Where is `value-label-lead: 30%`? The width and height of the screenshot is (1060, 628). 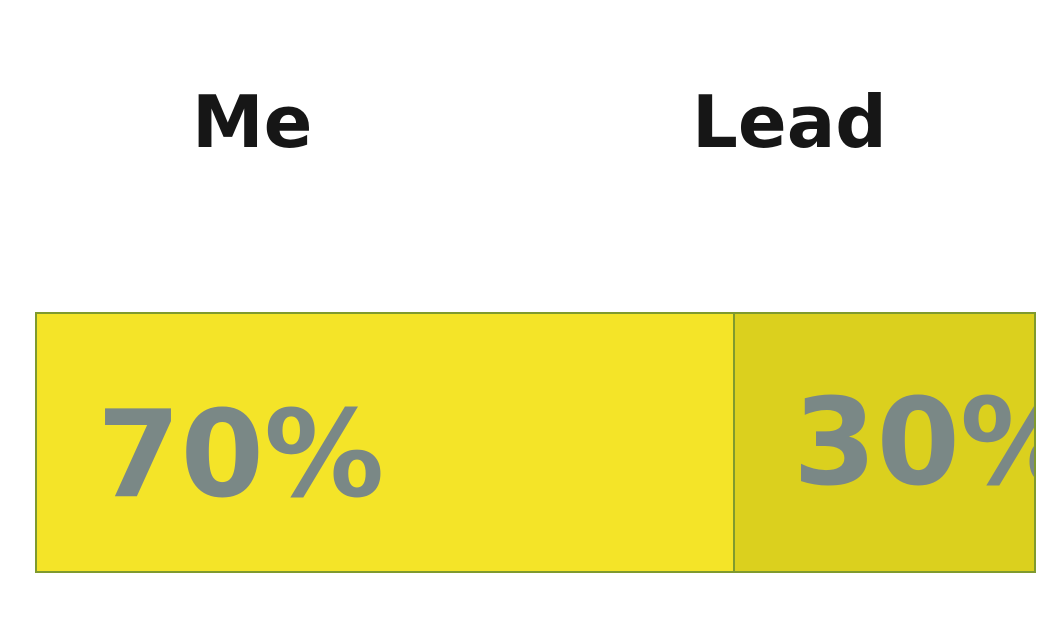
value-label-lead: 30% is located at coordinates (913, 443).